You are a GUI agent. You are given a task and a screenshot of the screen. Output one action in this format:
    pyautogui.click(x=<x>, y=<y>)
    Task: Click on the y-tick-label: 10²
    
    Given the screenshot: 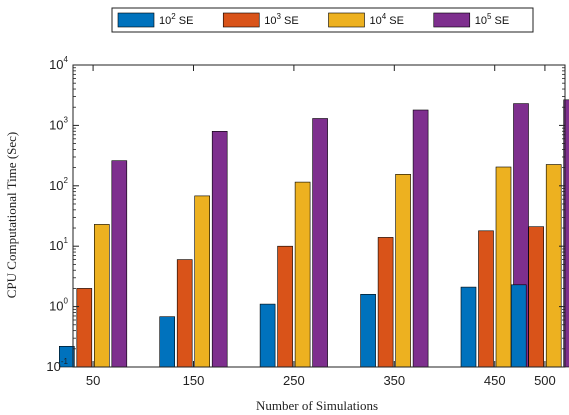 What is the action you would take?
    pyautogui.click(x=58, y=184)
    